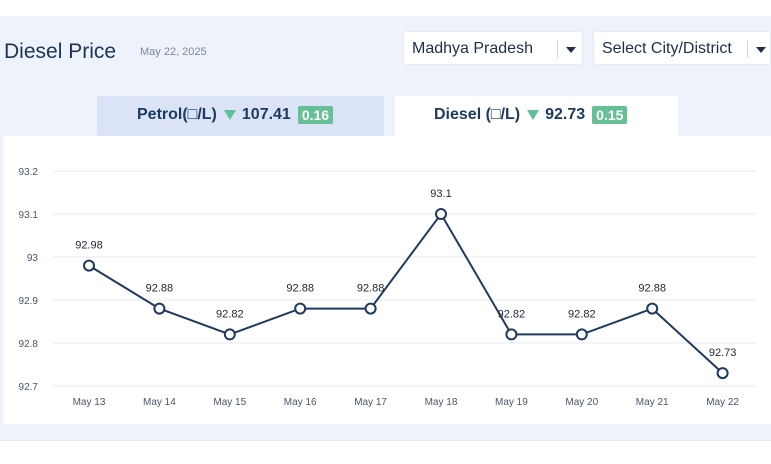 The width and height of the screenshot is (771, 464). Describe the element at coordinates (557, 49) in the screenshot. I see `state-select-divider` at that location.